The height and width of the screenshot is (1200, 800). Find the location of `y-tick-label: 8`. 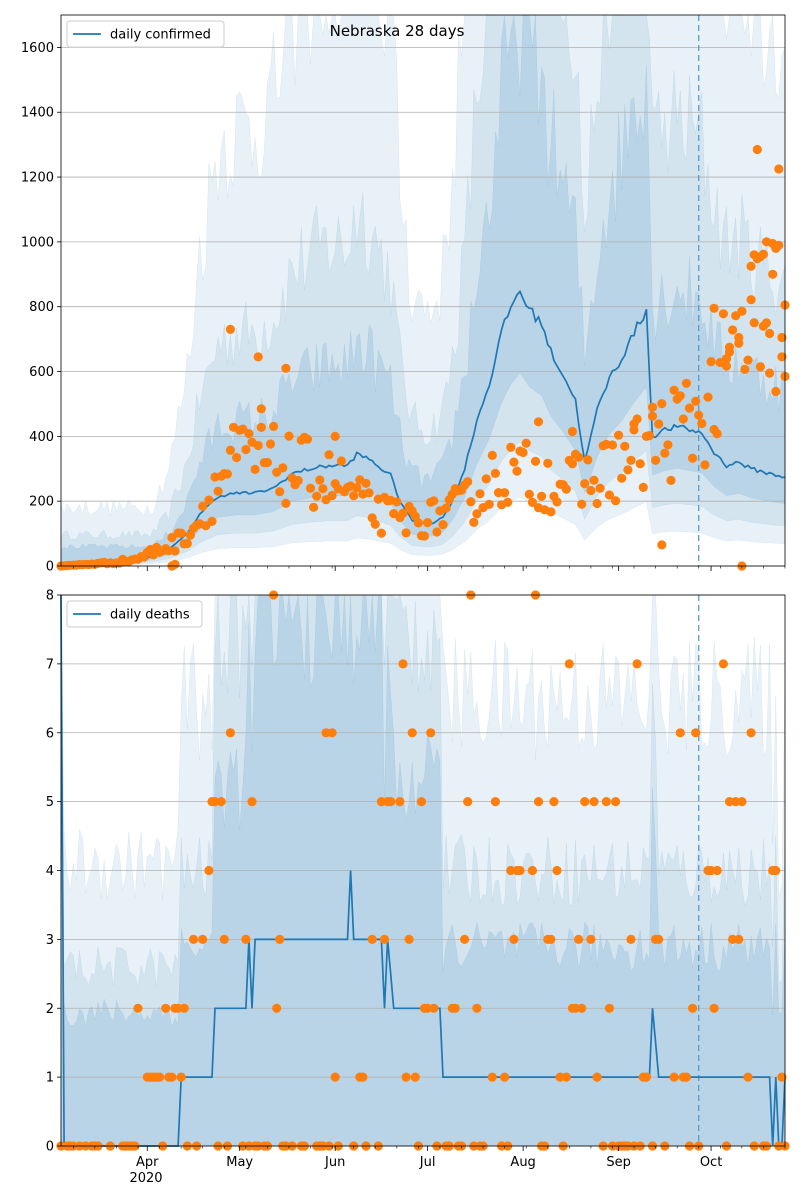

y-tick-label: 8 is located at coordinates (50, 596).